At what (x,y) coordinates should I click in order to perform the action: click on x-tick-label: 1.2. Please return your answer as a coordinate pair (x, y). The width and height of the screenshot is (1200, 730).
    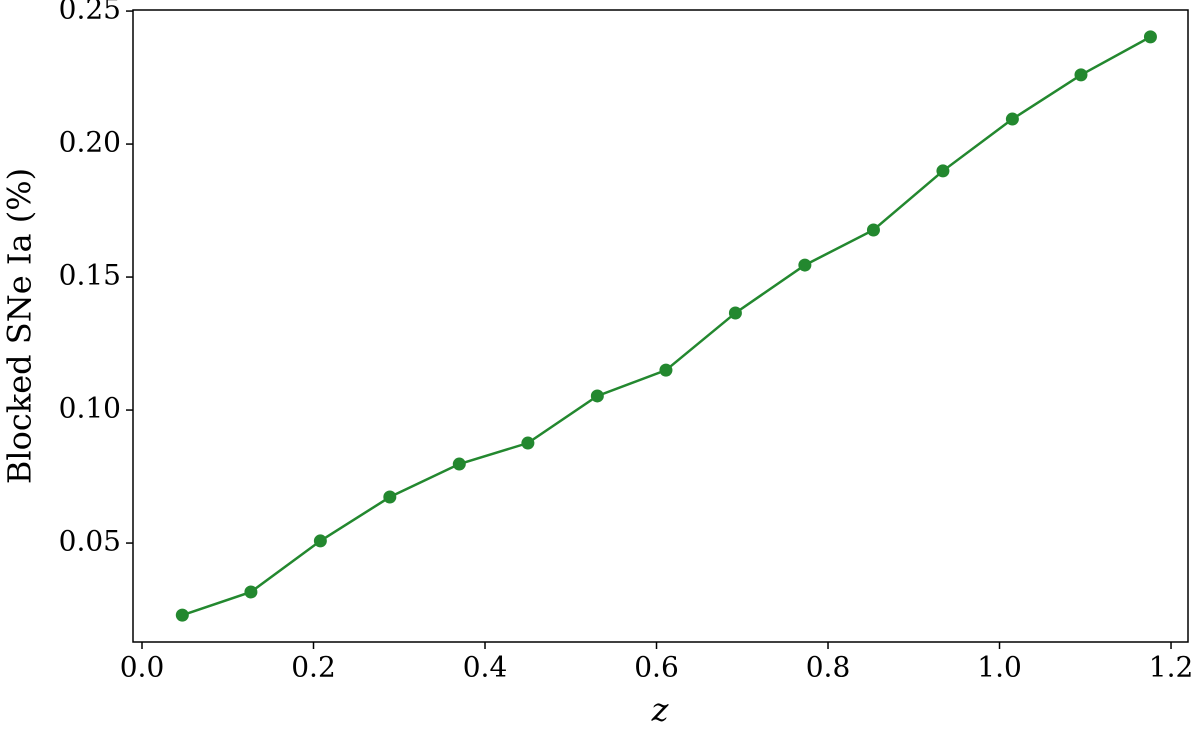
    Looking at the image, I should click on (1171, 667).